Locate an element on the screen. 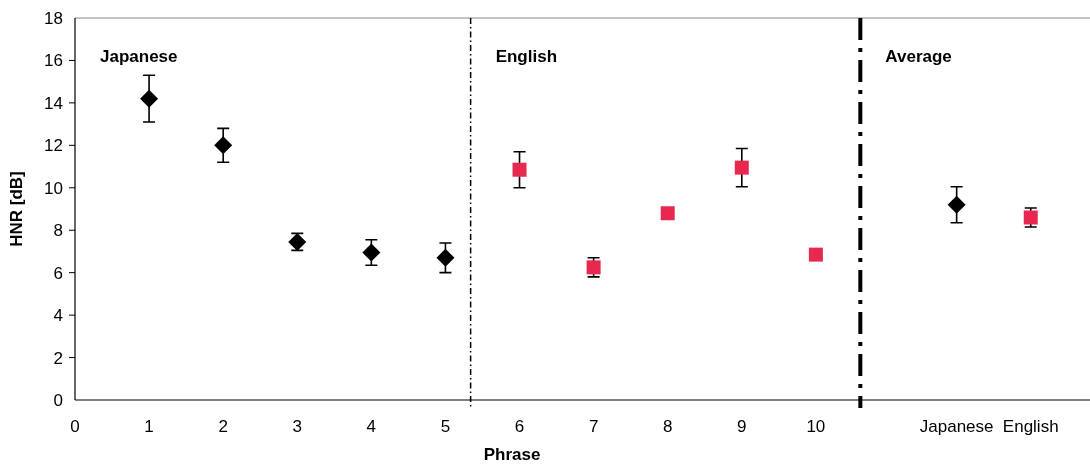 The image size is (1090, 470). y-tick-label: 4 is located at coordinates (58, 316).